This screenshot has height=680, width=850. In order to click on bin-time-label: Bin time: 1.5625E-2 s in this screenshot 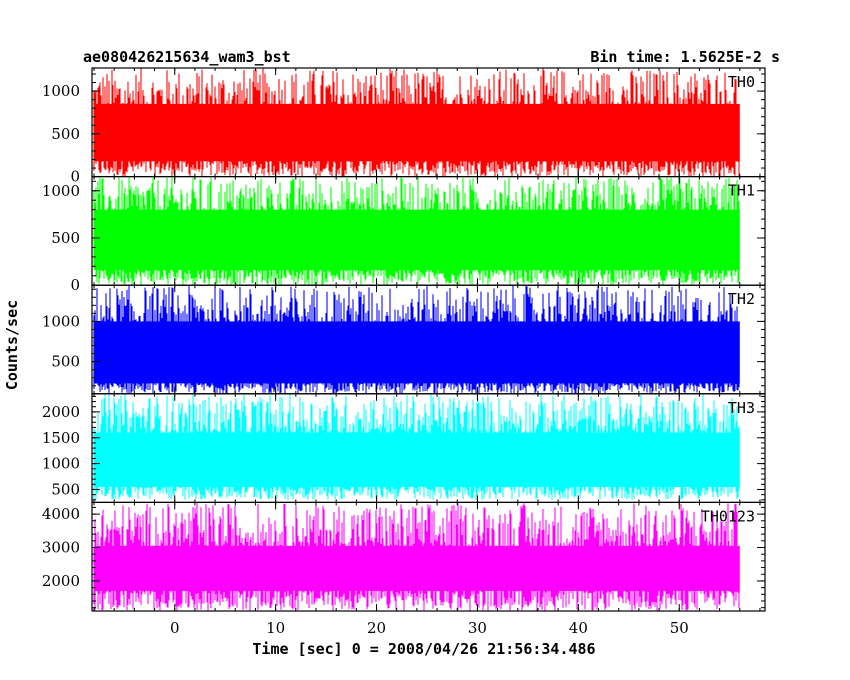, I will do `click(685, 57)`.